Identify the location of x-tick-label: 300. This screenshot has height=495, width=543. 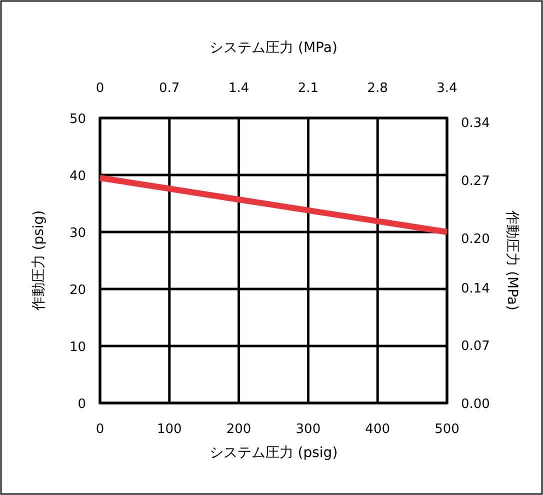
(308, 429).